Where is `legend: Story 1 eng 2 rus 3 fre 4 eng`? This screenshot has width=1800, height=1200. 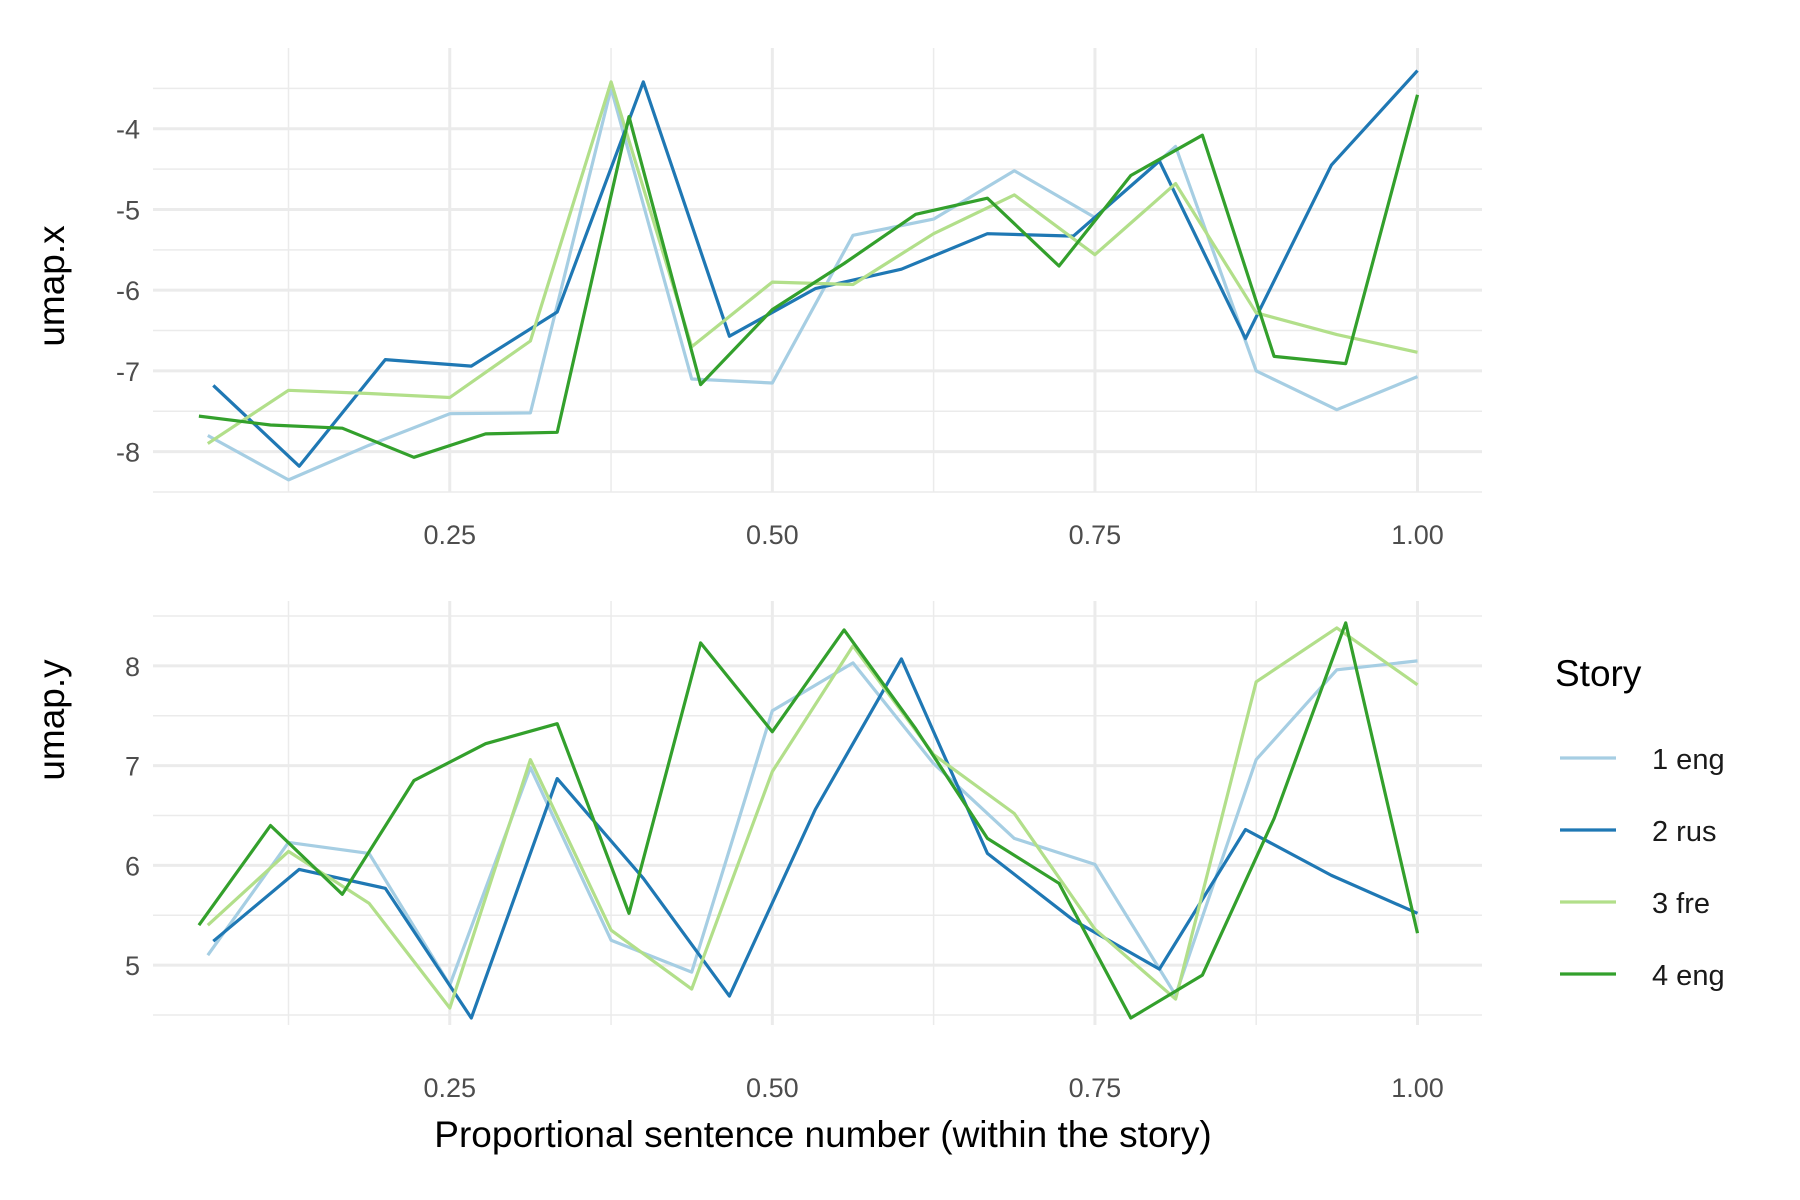
legend: Story 1 eng 2 rus 3 fre 4 eng is located at coordinates (1640, 822).